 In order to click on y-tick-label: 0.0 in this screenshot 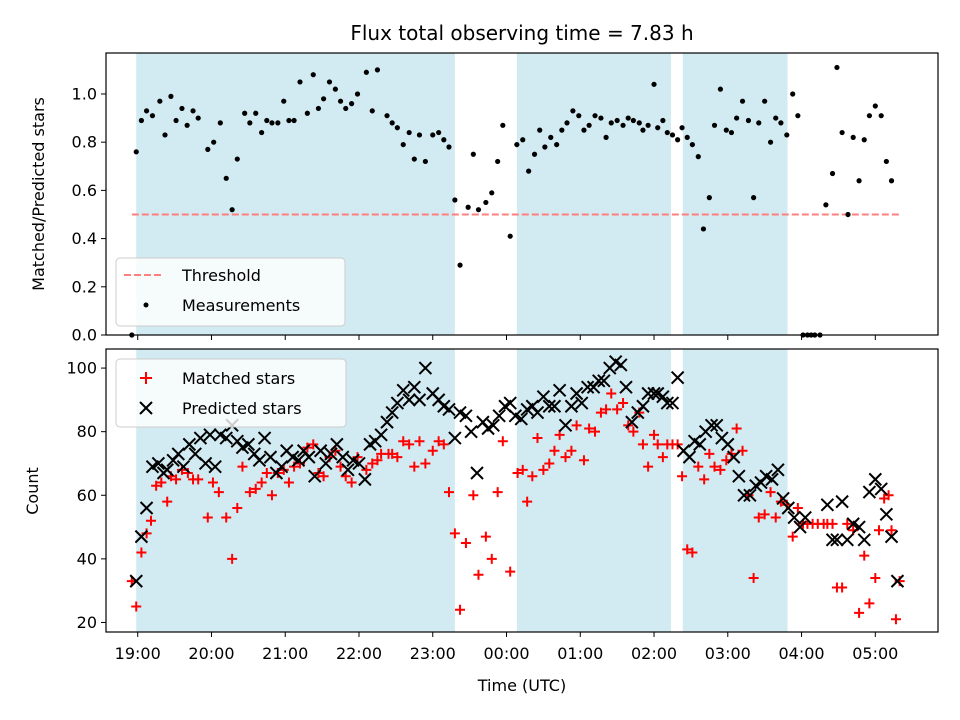, I will do `click(84, 335)`.